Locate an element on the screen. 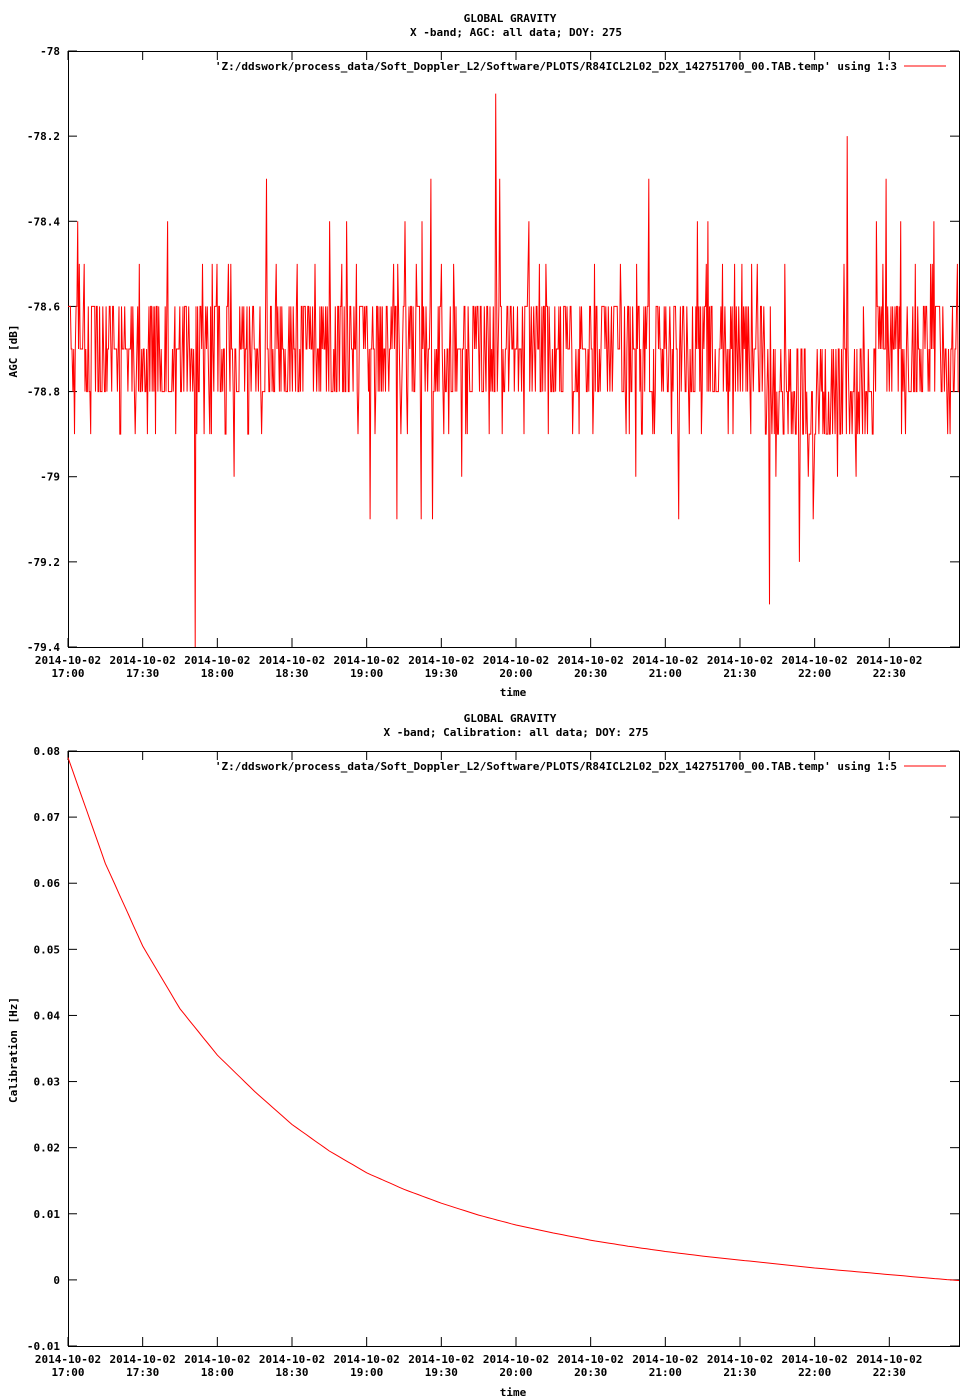  agc-chart-subtitle: X -band; AGC: all data; DOY: 275 is located at coordinates (516, 32).